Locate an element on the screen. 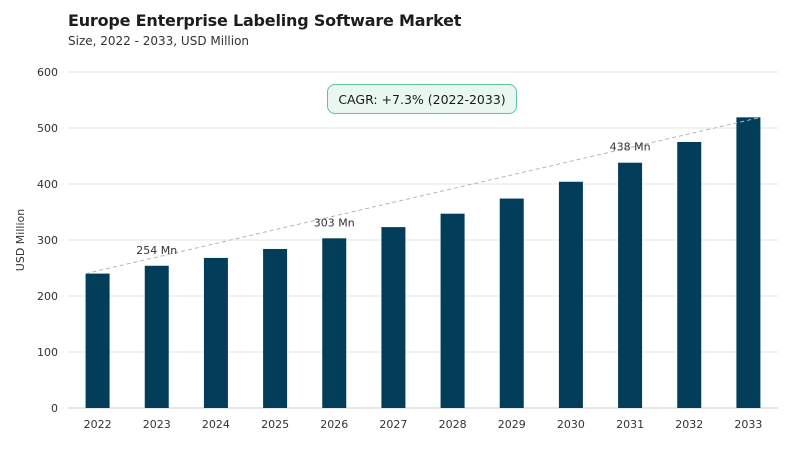 The image size is (800, 450). x-tick-label: 2033 is located at coordinates (748, 424).